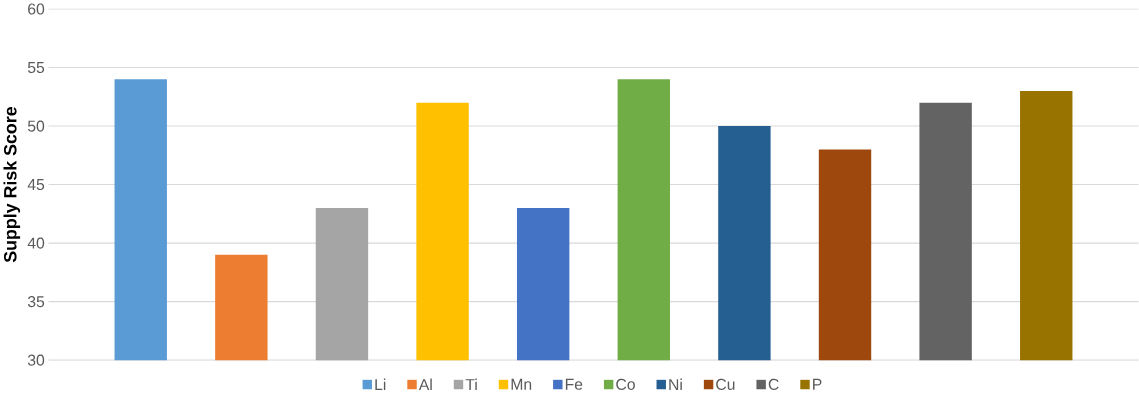 This screenshot has height=396, width=1139. What do you see at coordinates (36, 185) in the screenshot?
I see `y-tick-label: 45` at bounding box center [36, 185].